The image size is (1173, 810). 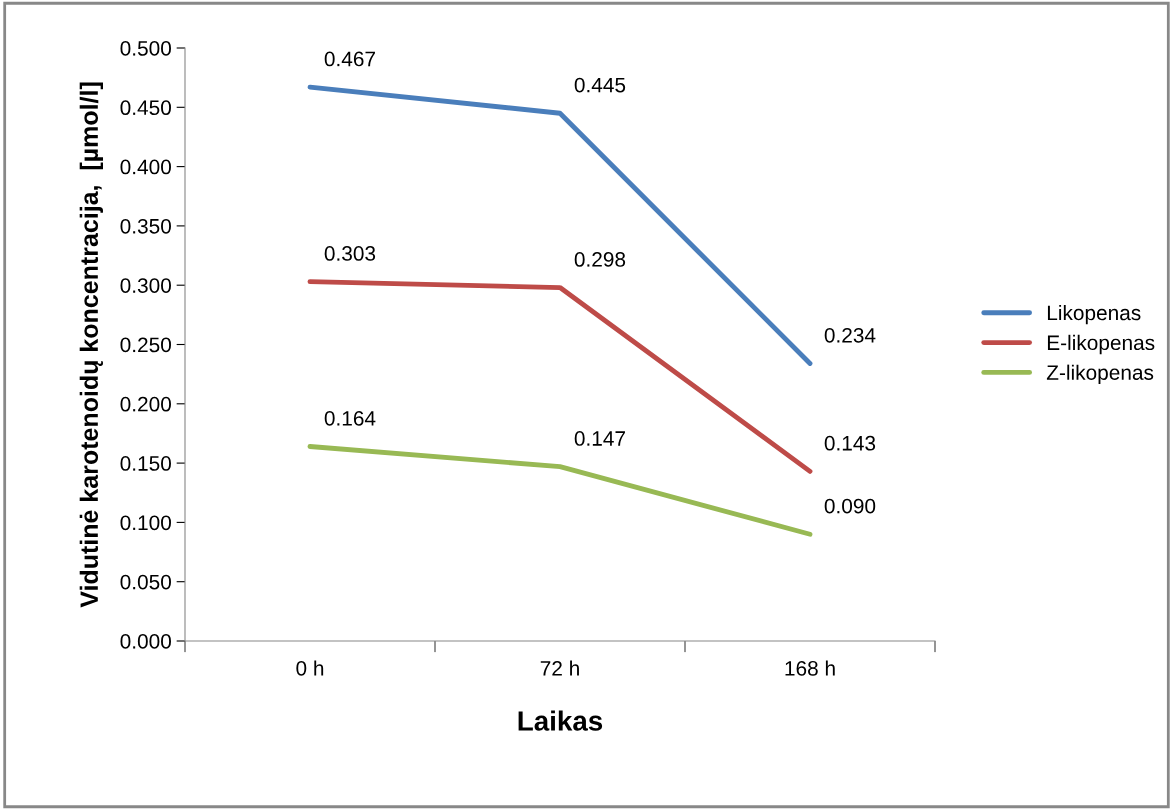 What do you see at coordinates (145, 582) in the screenshot?
I see `y-tick-label: 0.050` at bounding box center [145, 582].